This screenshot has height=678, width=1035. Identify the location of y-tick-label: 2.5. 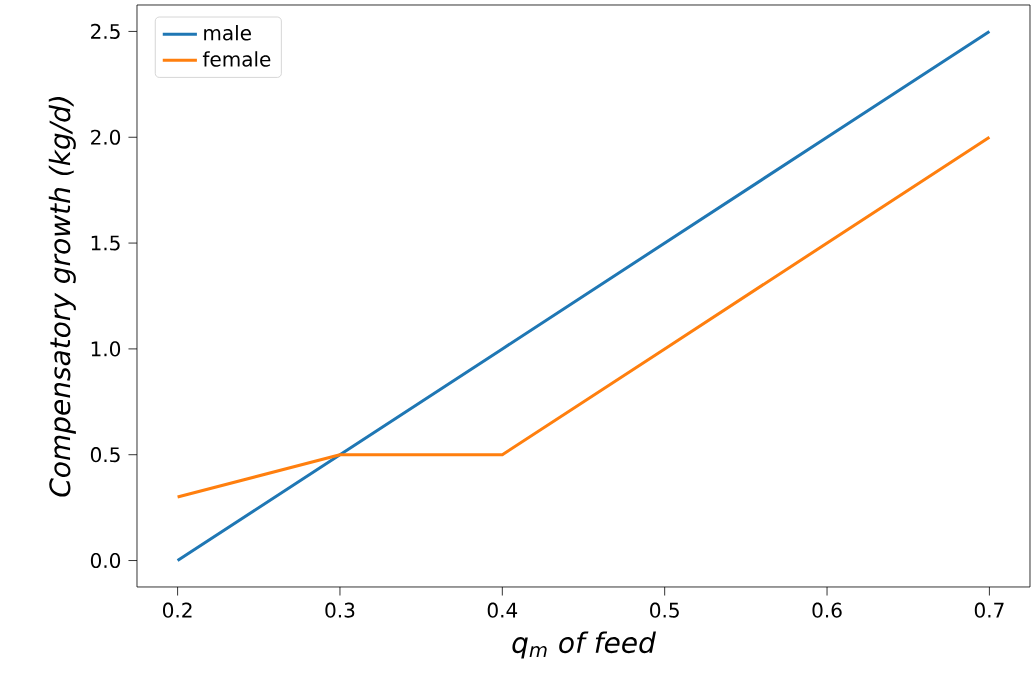
(105, 31).